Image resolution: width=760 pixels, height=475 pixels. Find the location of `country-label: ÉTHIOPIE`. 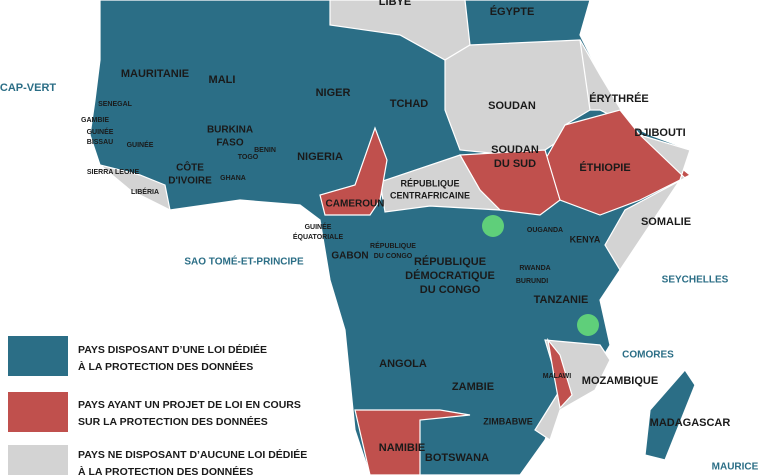

country-label: ÉTHIOPIE is located at coordinates (604, 167).